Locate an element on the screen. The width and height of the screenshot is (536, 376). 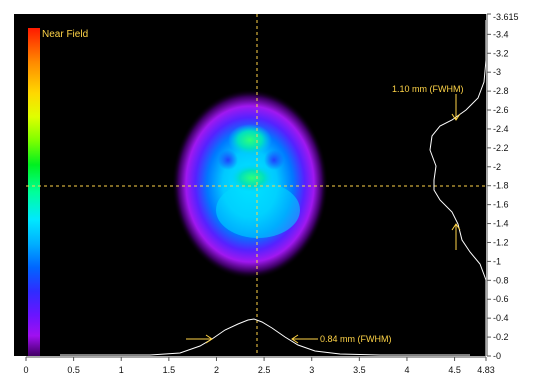
profile-curve-y is located at coordinates (457, 188).